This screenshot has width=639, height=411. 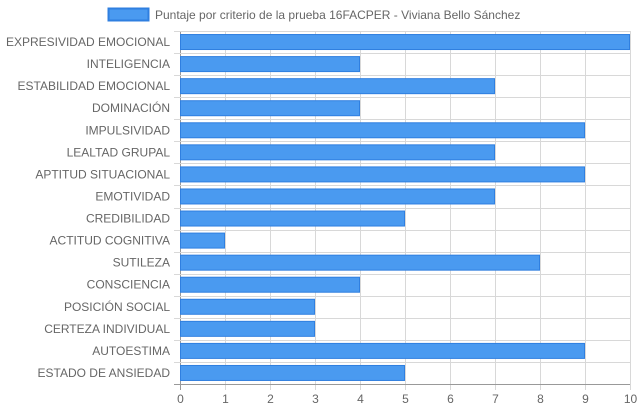 I want to click on category-label: AUTOESTIMA, so click(x=131, y=351).